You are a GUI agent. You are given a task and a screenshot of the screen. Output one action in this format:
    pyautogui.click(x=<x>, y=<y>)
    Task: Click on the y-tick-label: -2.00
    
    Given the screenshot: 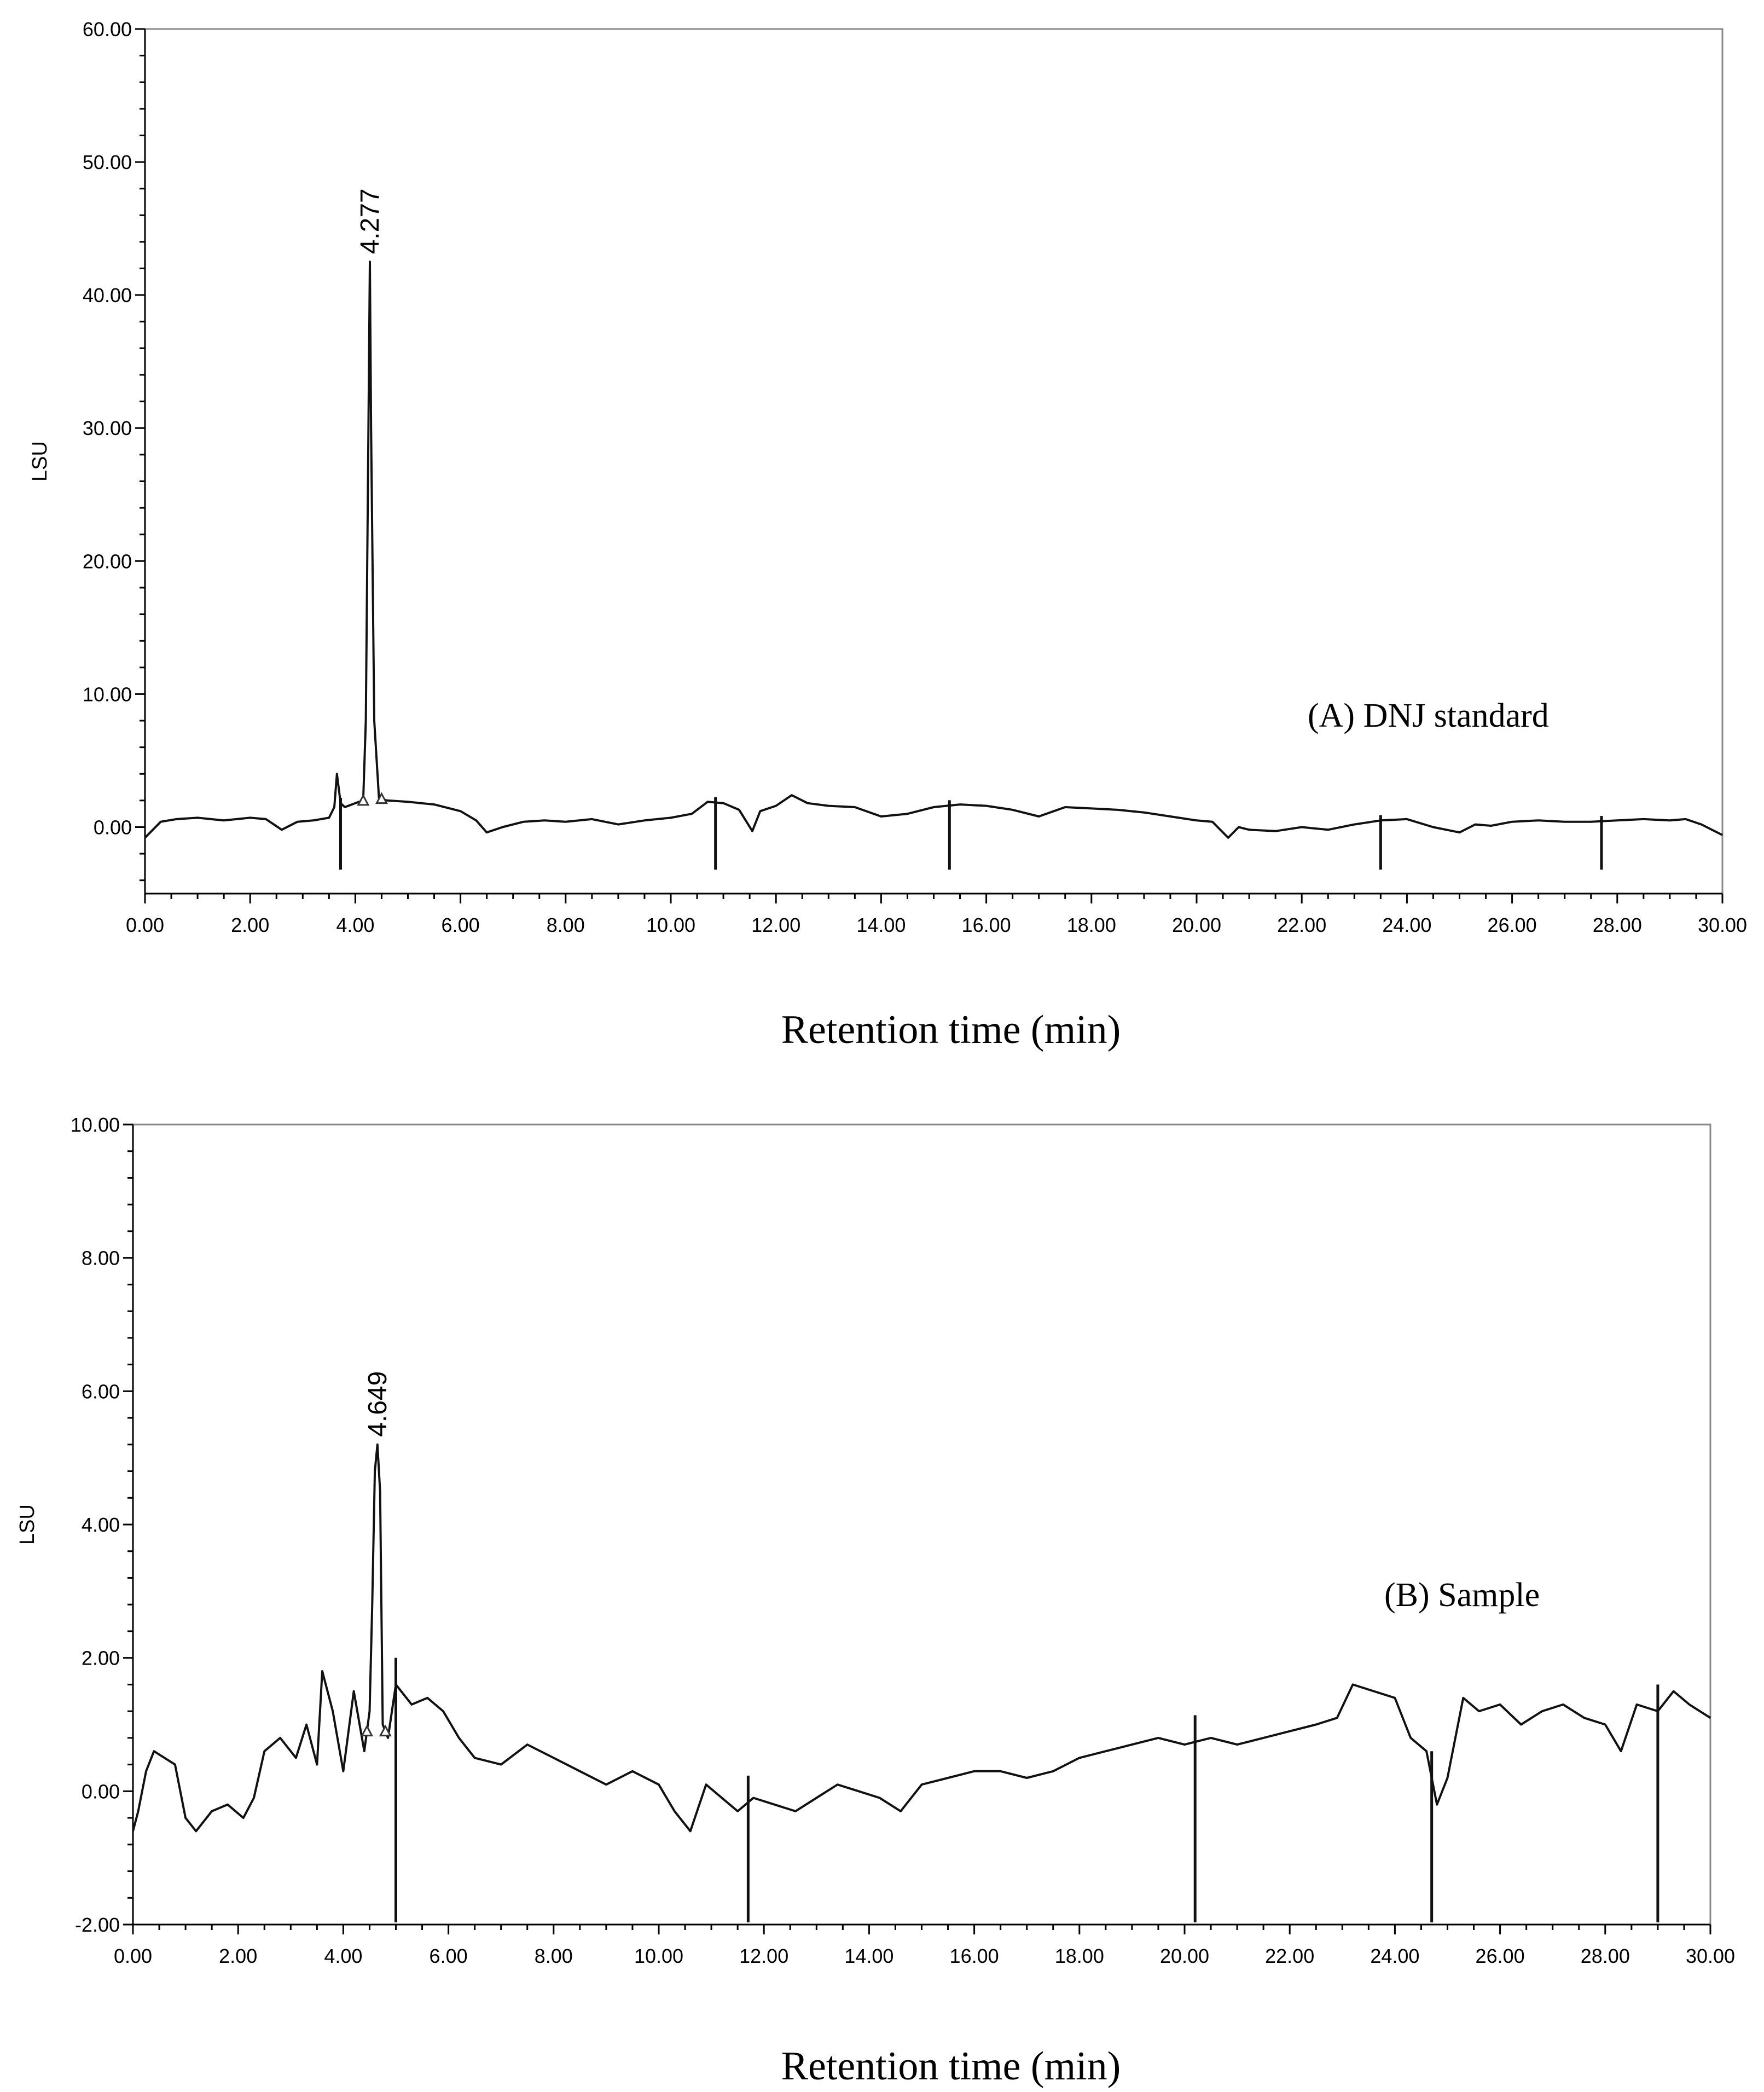 What is the action you would take?
    pyautogui.click(x=97, y=1925)
    